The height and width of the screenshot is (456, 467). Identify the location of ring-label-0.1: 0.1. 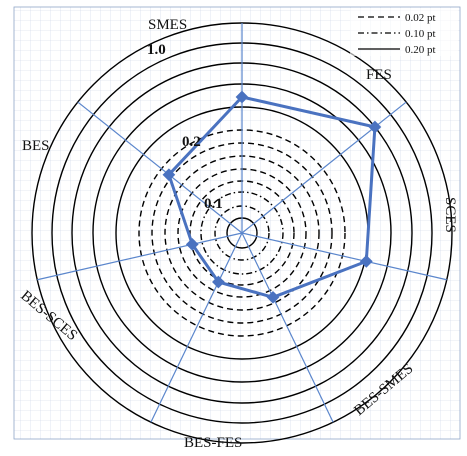
(213, 204).